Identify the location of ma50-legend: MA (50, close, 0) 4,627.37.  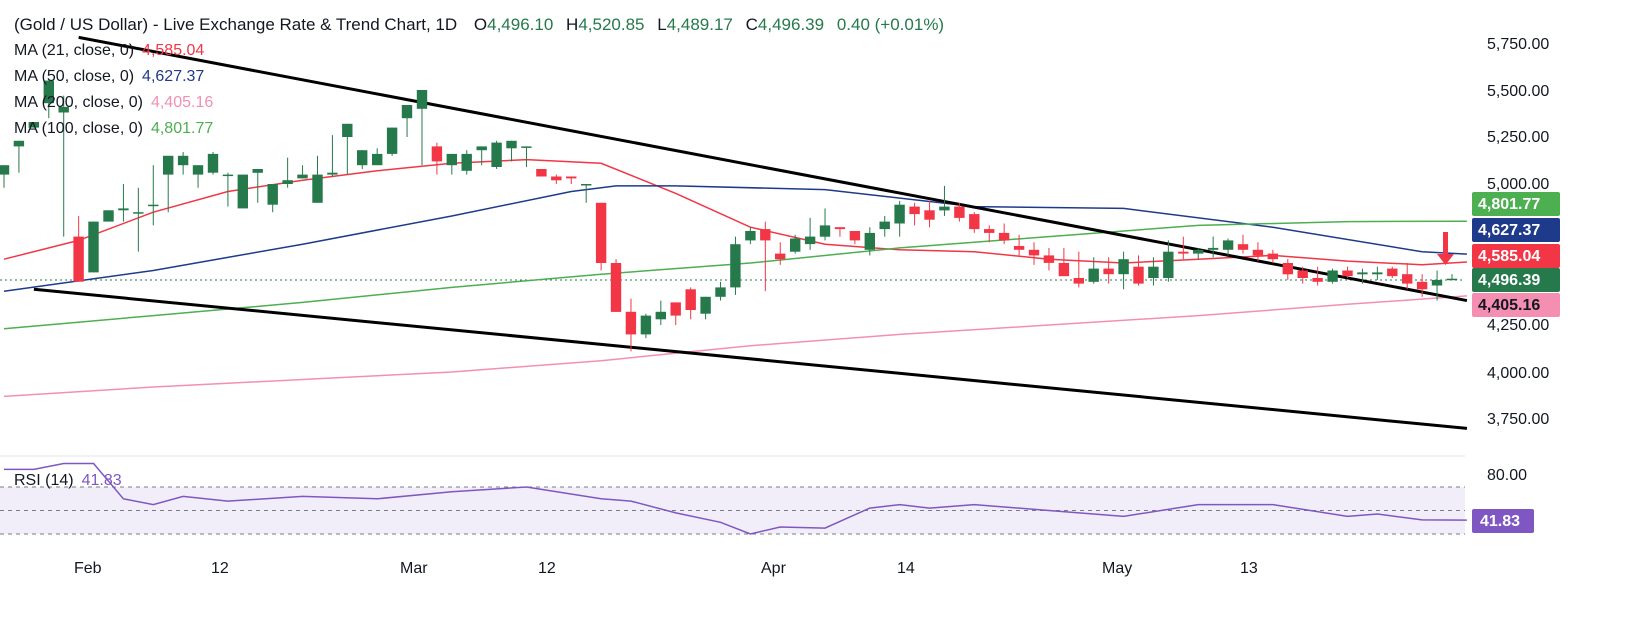
(109, 76).